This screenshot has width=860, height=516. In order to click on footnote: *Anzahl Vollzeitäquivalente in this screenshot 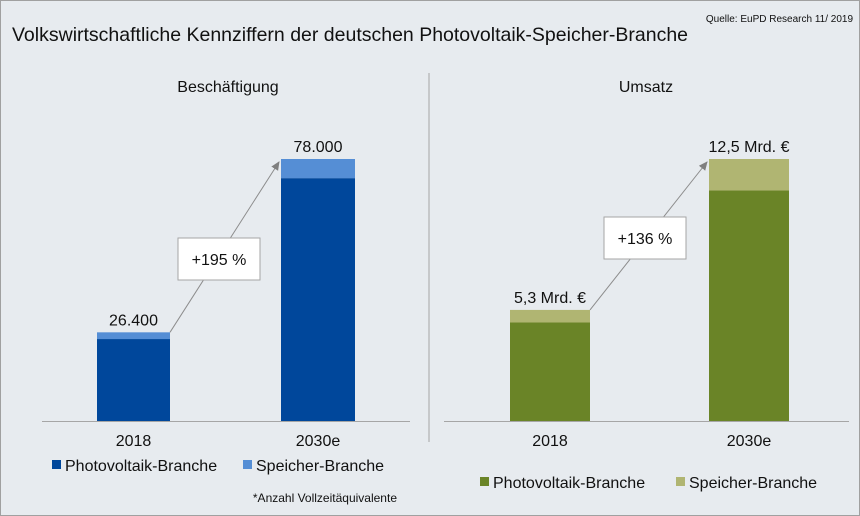, I will do `click(325, 498)`.